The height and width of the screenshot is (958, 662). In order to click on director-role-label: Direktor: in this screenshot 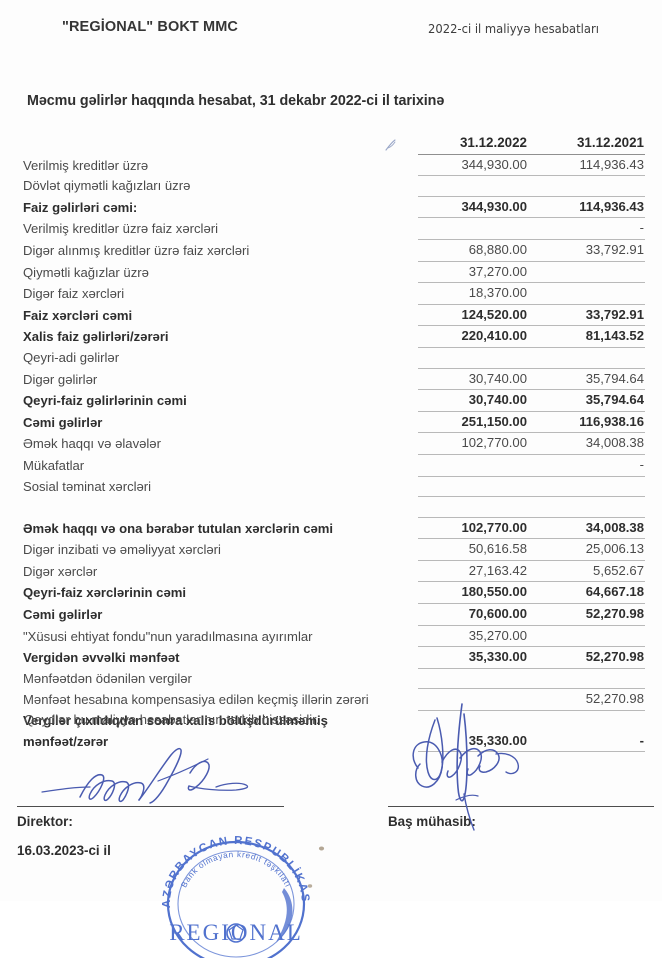, I will do `click(45, 821)`.